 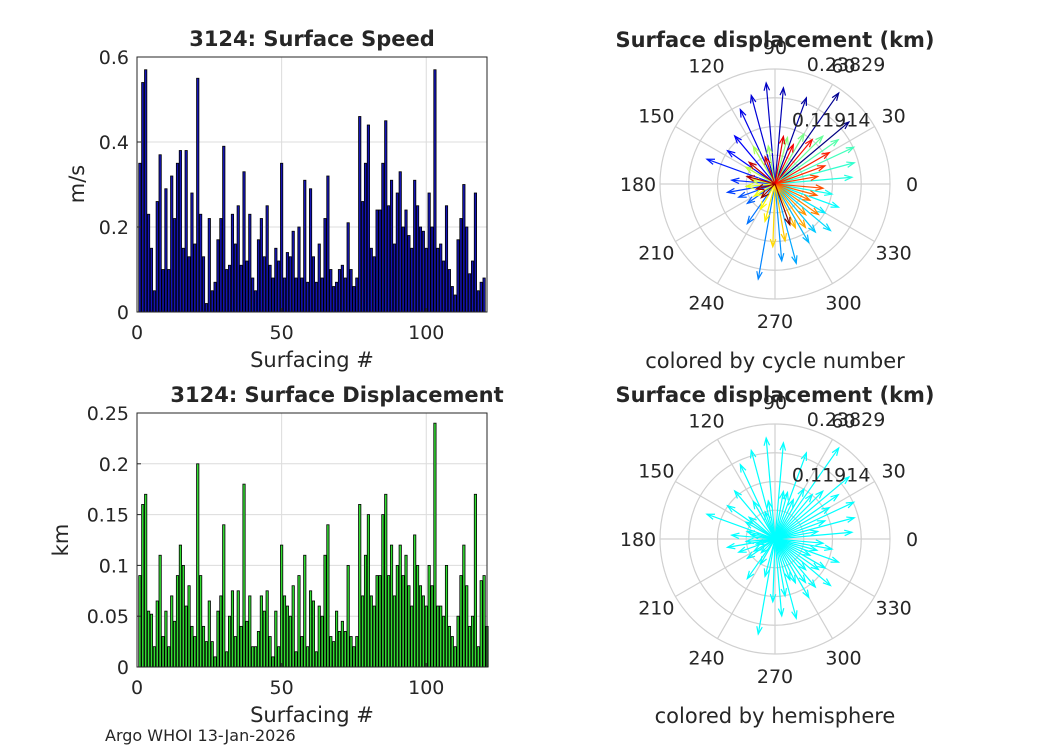 I want to click on angle-label: 60, so click(x=843, y=66).